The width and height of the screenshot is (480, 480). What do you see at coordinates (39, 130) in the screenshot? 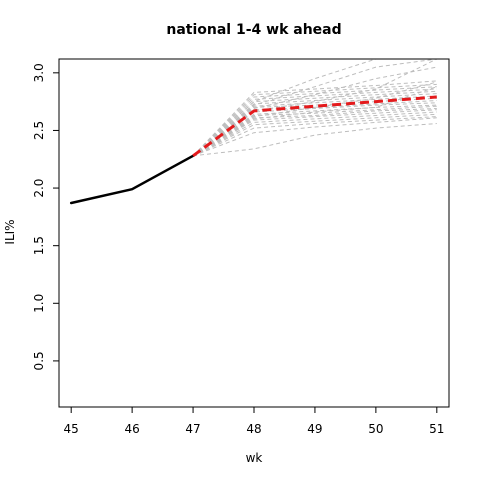
I see `y-tick-label: 2.5` at bounding box center [39, 130].